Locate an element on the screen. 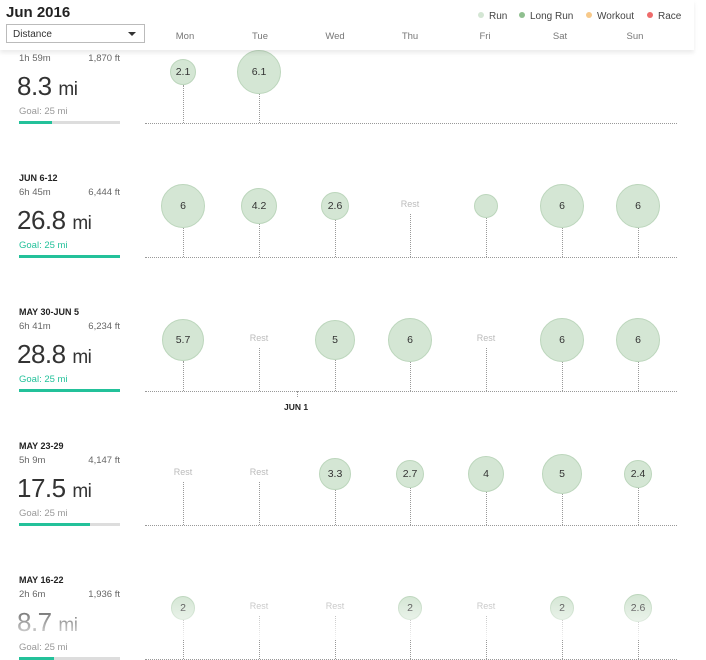  legend-long-run: Long Run is located at coordinates (546, 16).